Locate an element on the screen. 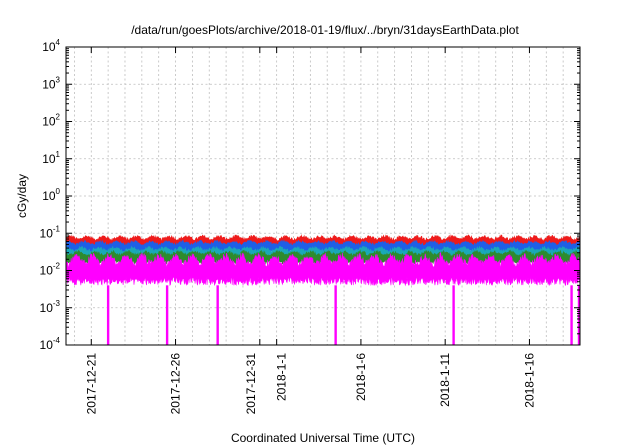 Image resolution: width=640 pixels, height=448 pixels. y-tick-label: 10³ is located at coordinates (51, 83).